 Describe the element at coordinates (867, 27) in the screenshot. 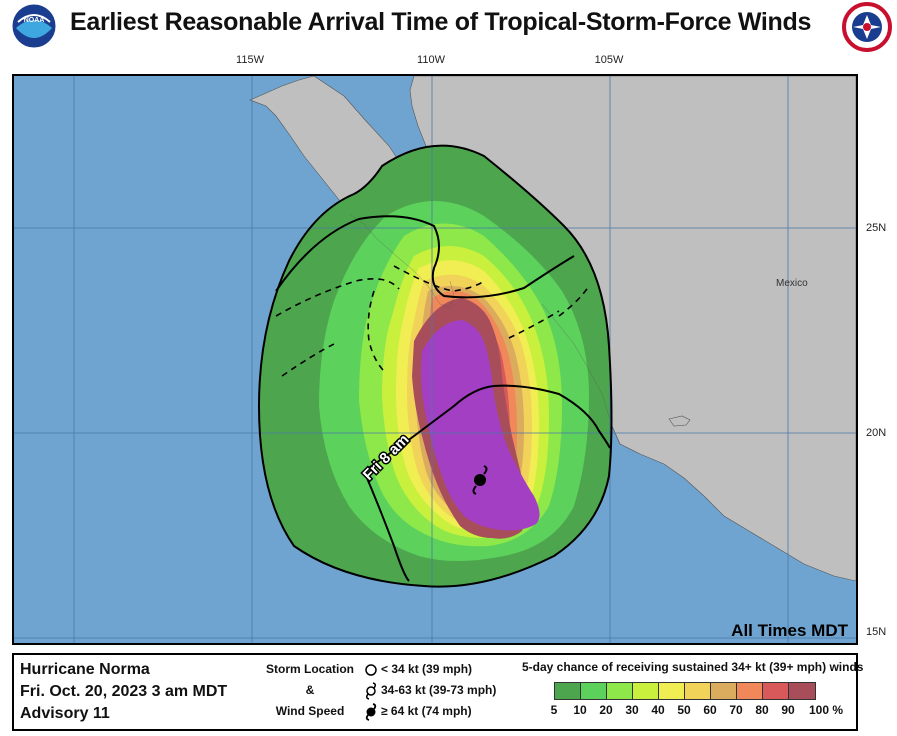

I see `nws-logo-icon` at that location.